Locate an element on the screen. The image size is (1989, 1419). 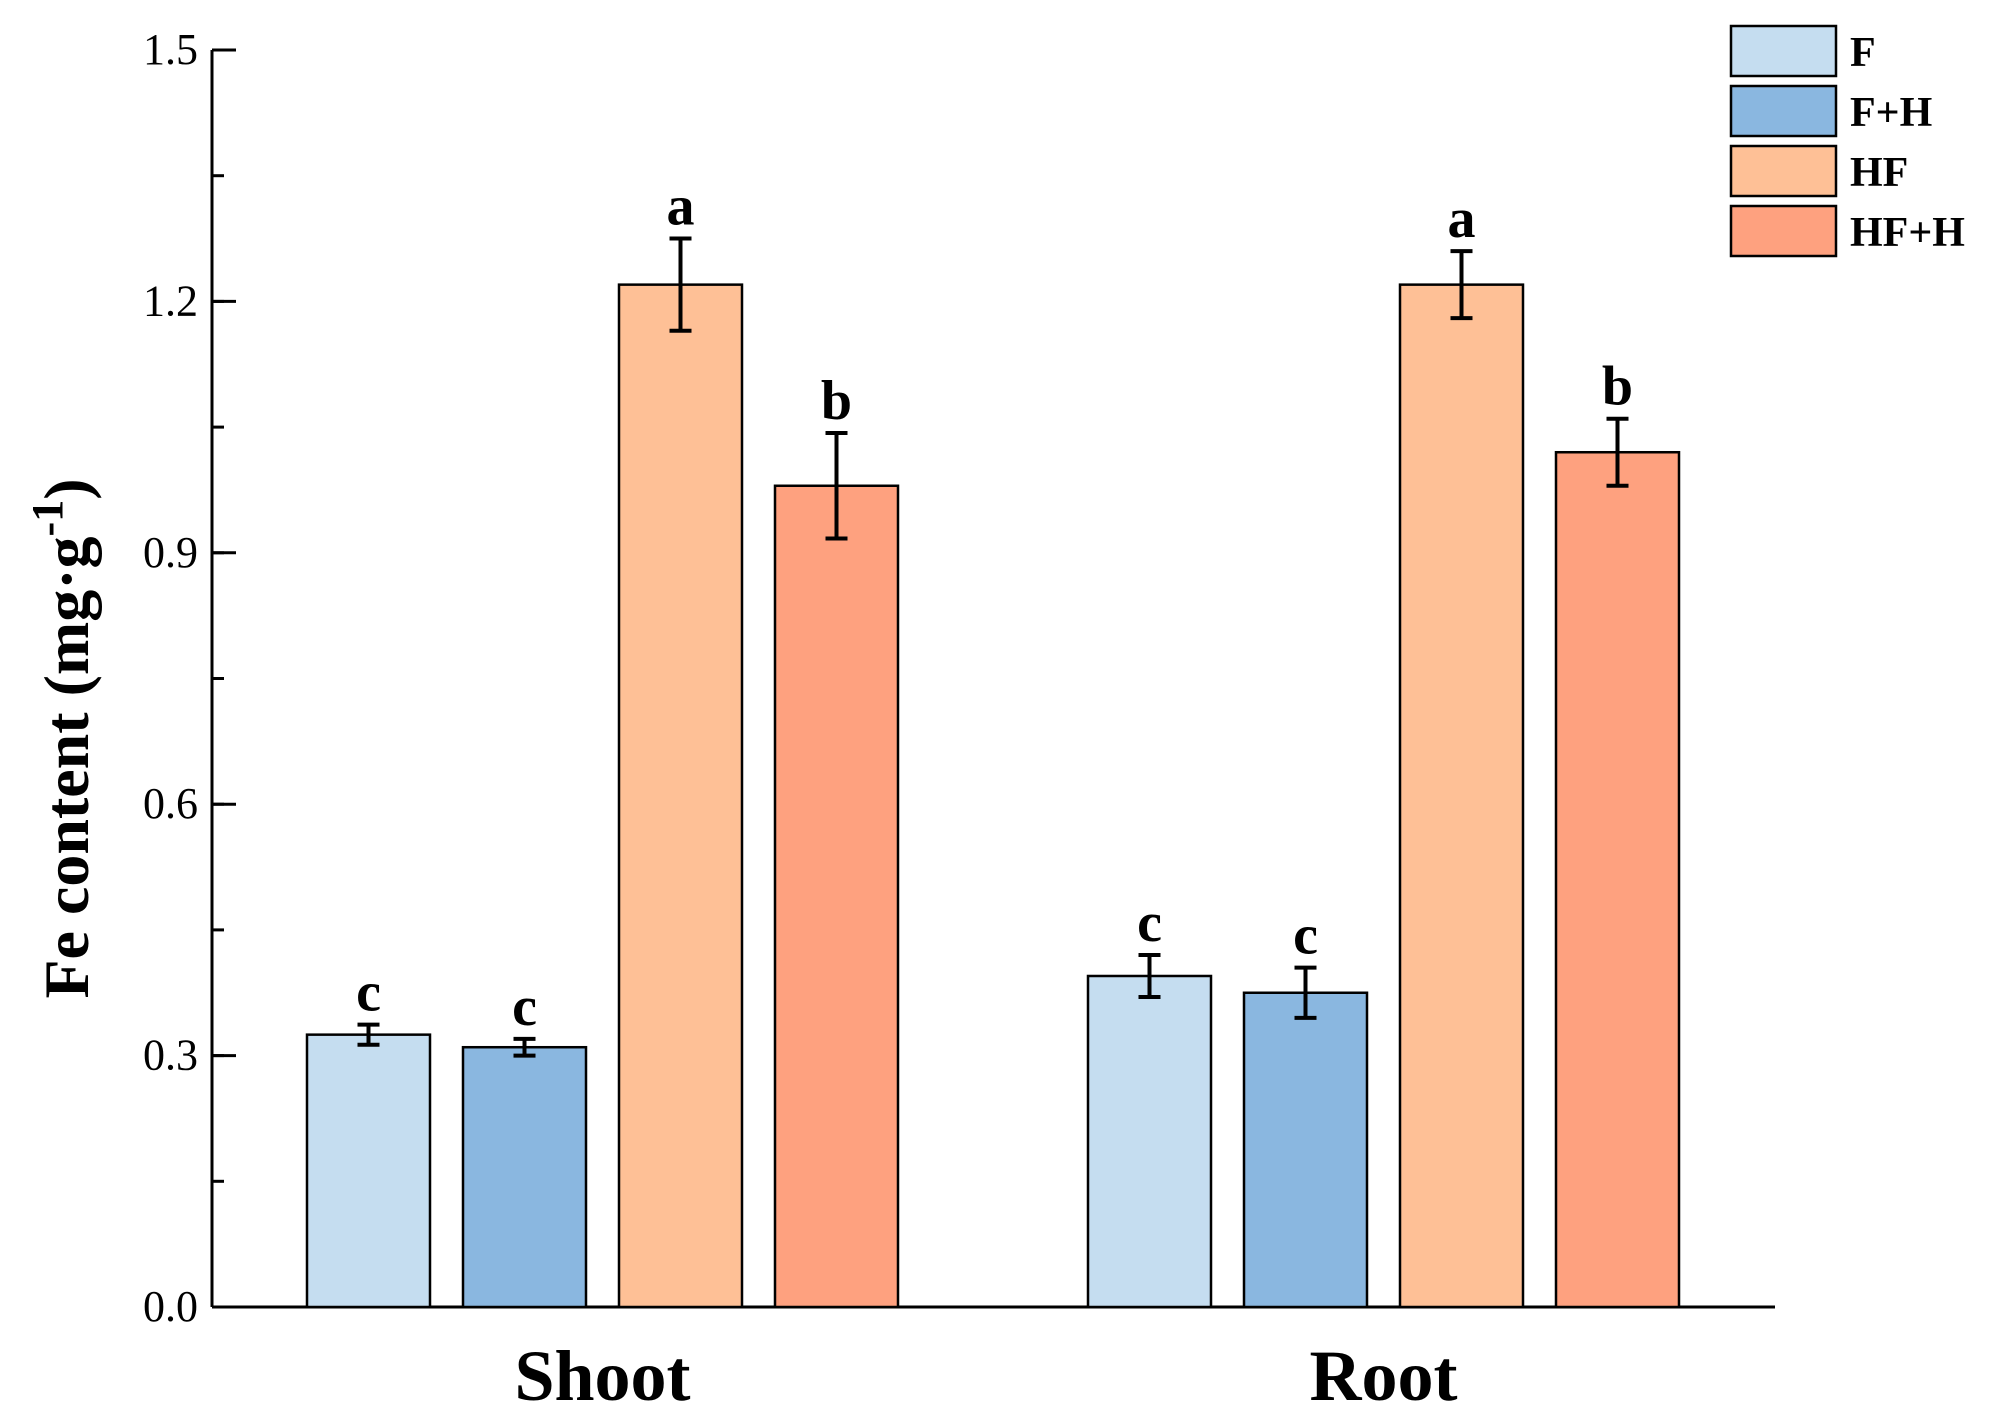
y-tick-label: 0.0 is located at coordinates (170, 1306).